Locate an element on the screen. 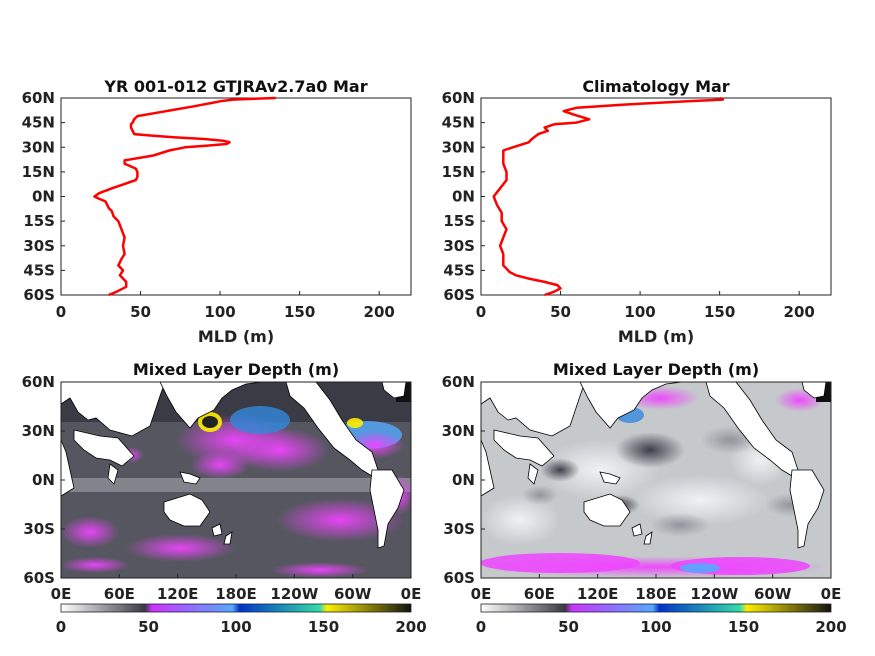  panel-3-colorbar is located at coordinates (236, 608).